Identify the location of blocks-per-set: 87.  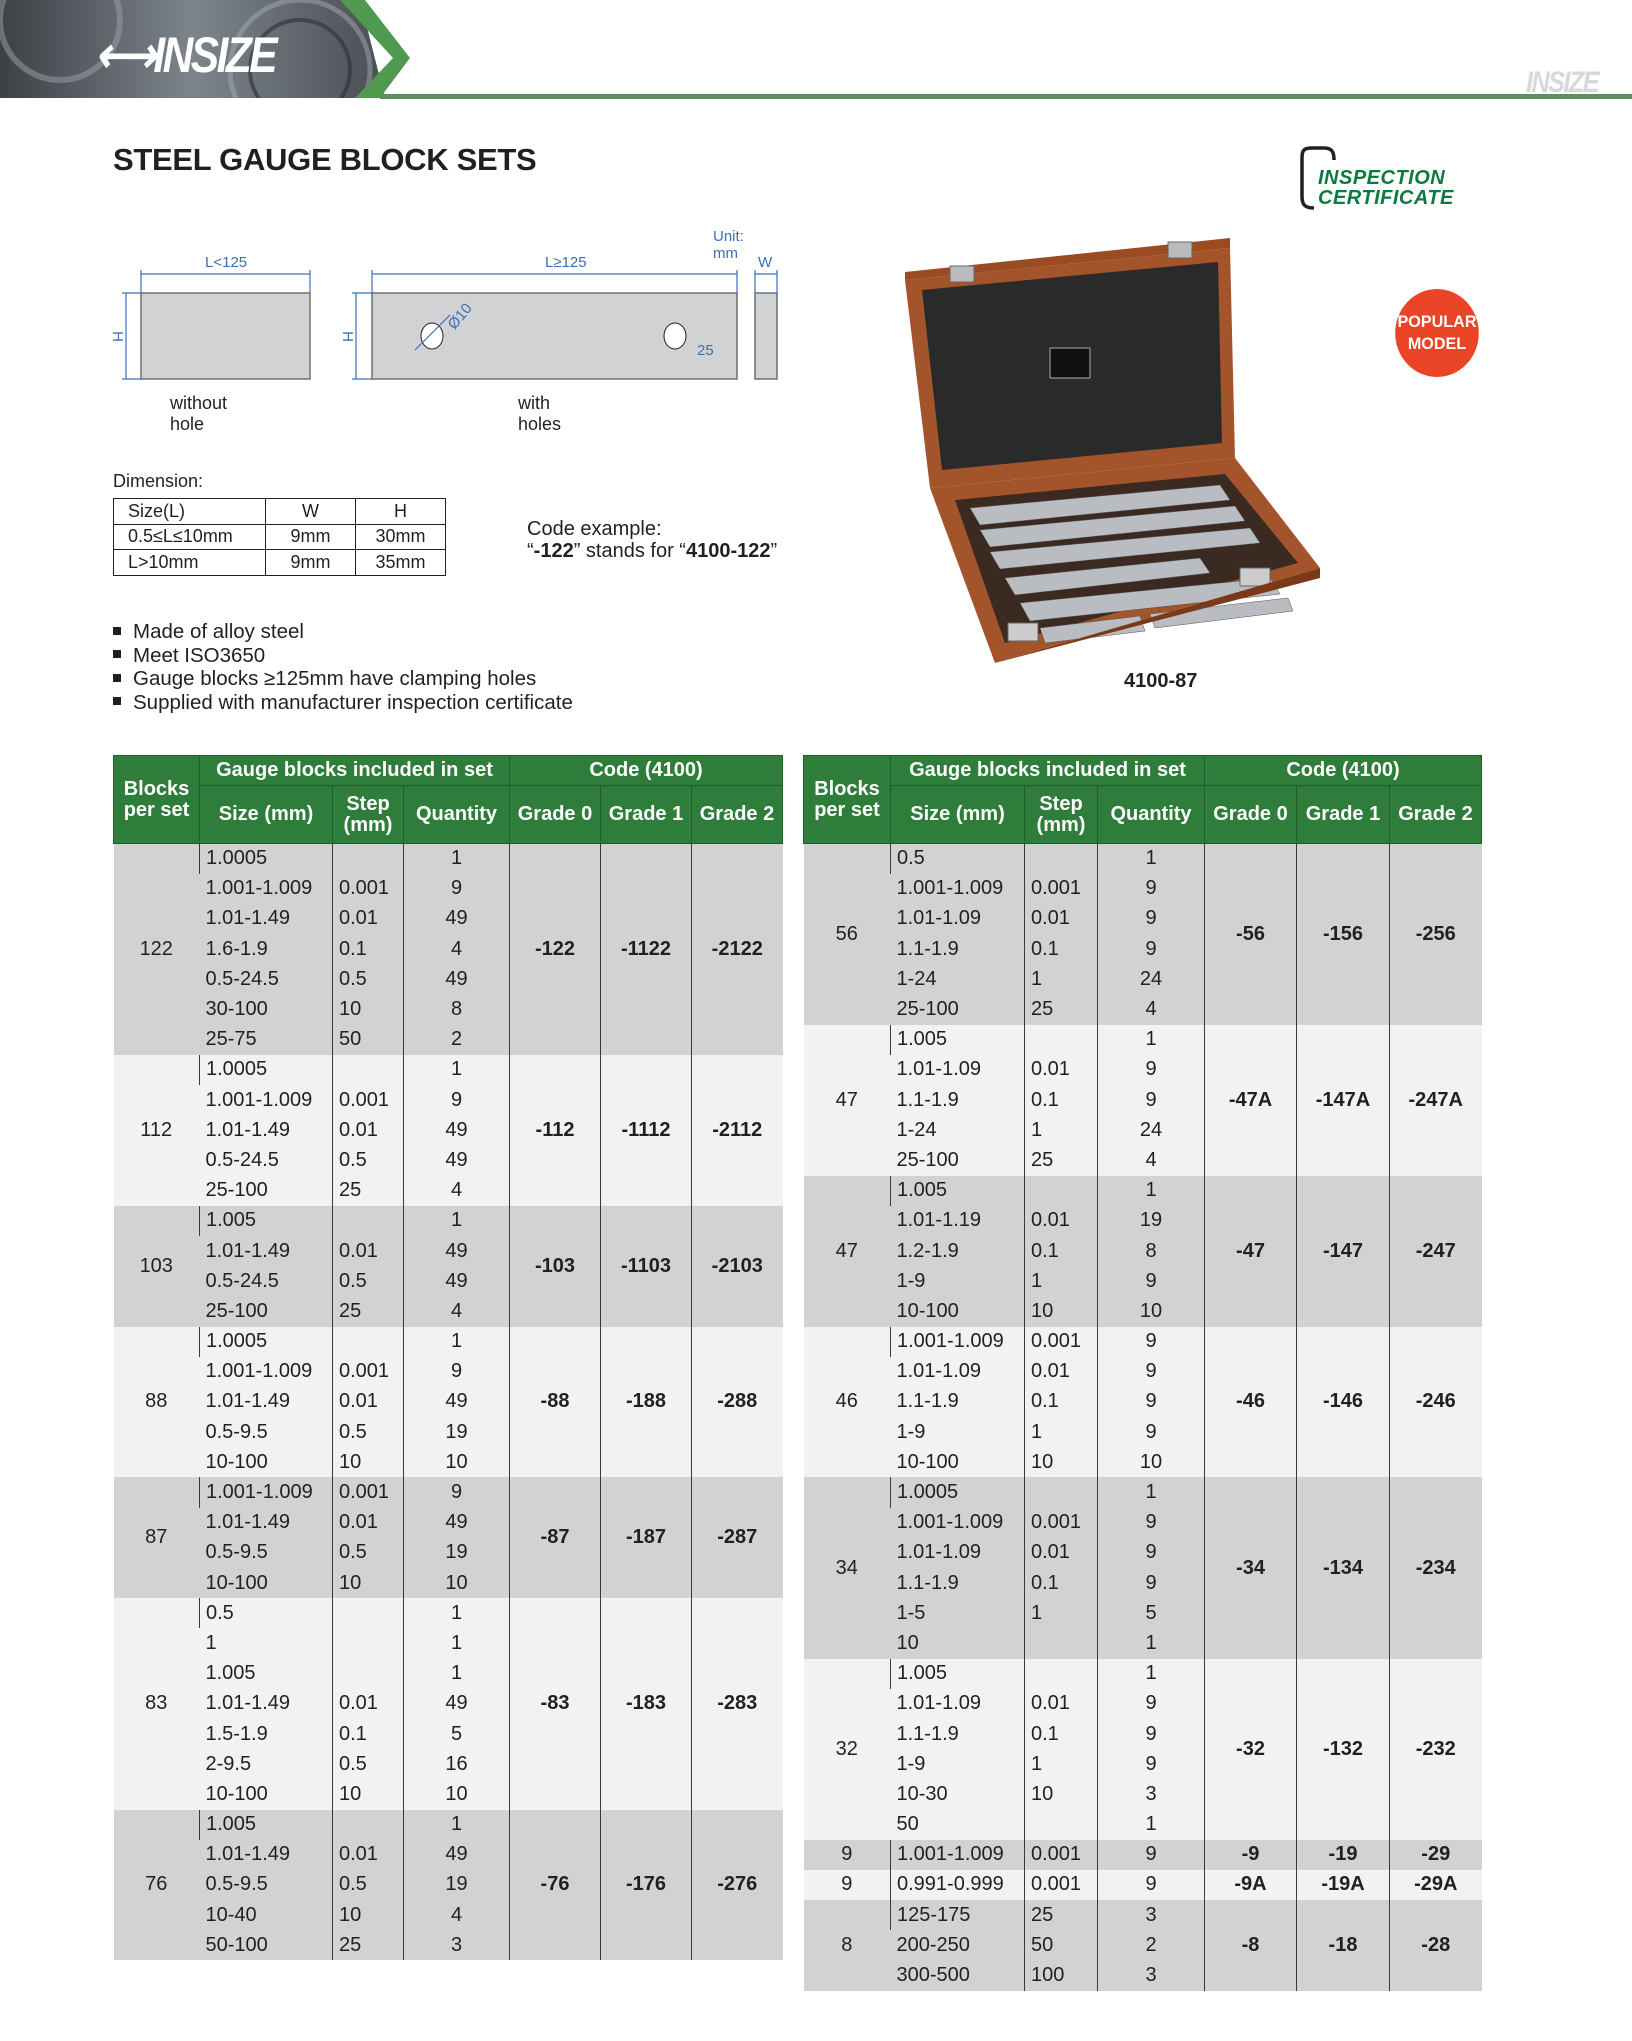
(156, 1538).